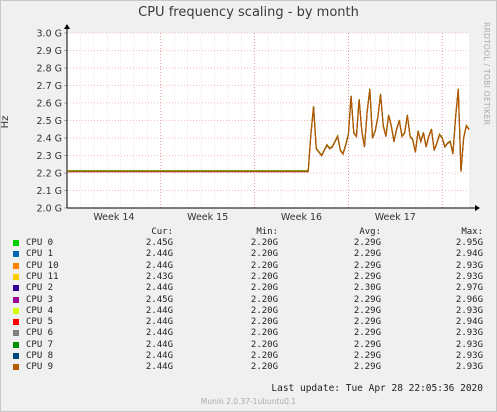 This screenshot has height=412, width=497. Describe the element at coordinates (248, 356) in the screenshot. I see `legend-row: CPU 8 2.44G 2.20G 2.29G 2.93G` at that location.